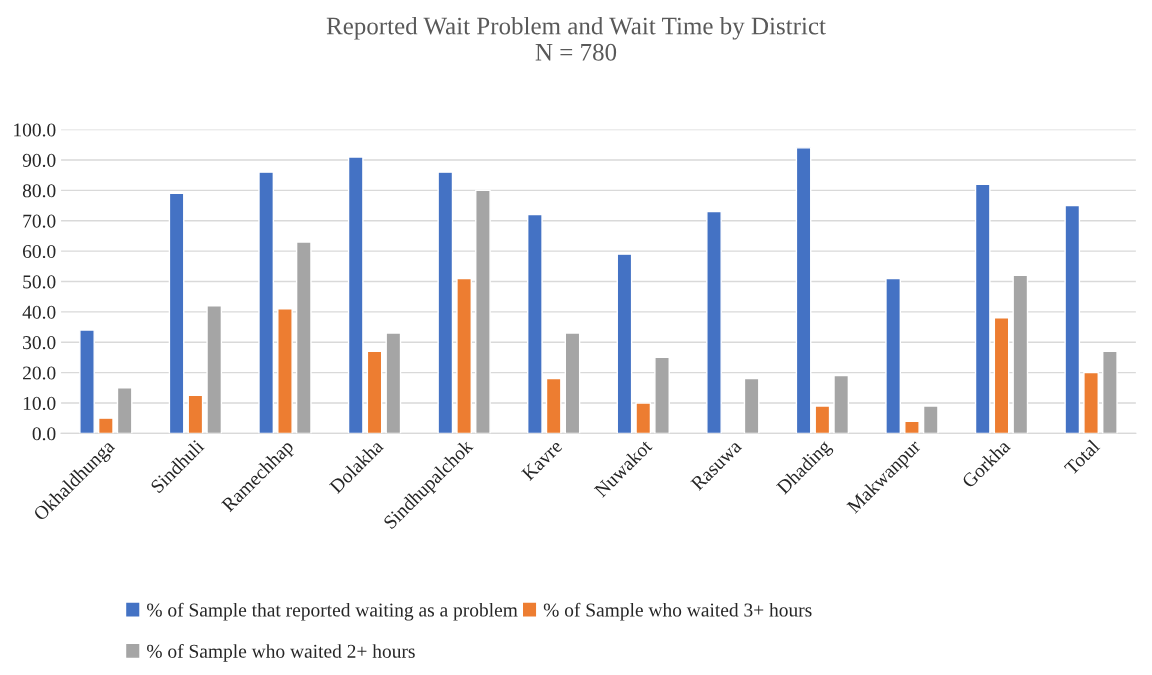 This screenshot has width=1152, height=675. What do you see at coordinates (35, 130) in the screenshot?
I see `y-tick-label: 100.0` at bounding box center [35, 130].